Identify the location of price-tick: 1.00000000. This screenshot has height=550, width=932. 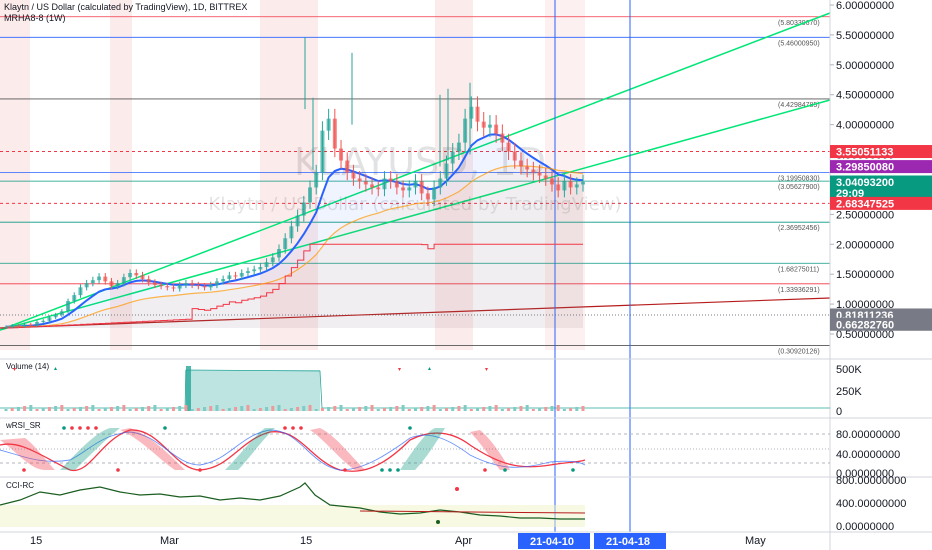
(865, 305).